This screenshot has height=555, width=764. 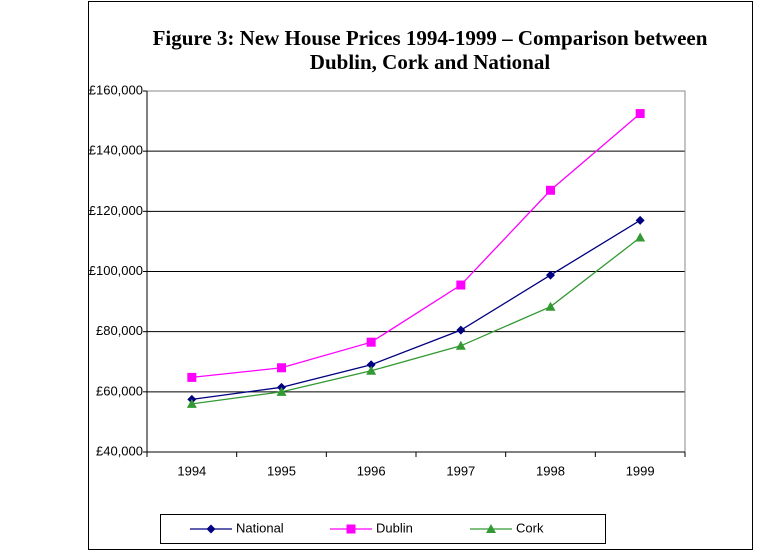 What do you see at coordinates (191, 470) in the screenshot?
I see `x-tick-label: 1994` at bounding box center [191, 470].